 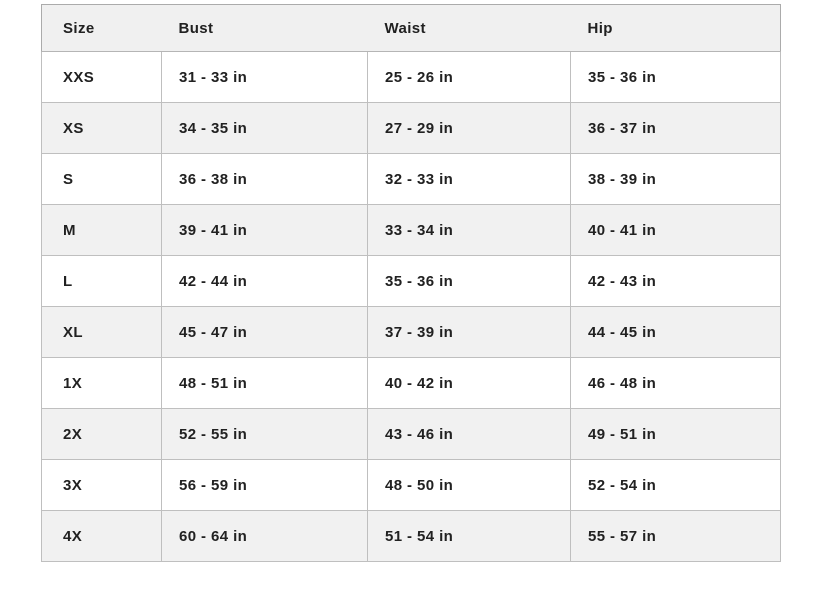 What do you see at coordinates (675, 179) in the screenshot?
I see `cell-hip: 38 - 39 in` at bounding box center [675, 179].